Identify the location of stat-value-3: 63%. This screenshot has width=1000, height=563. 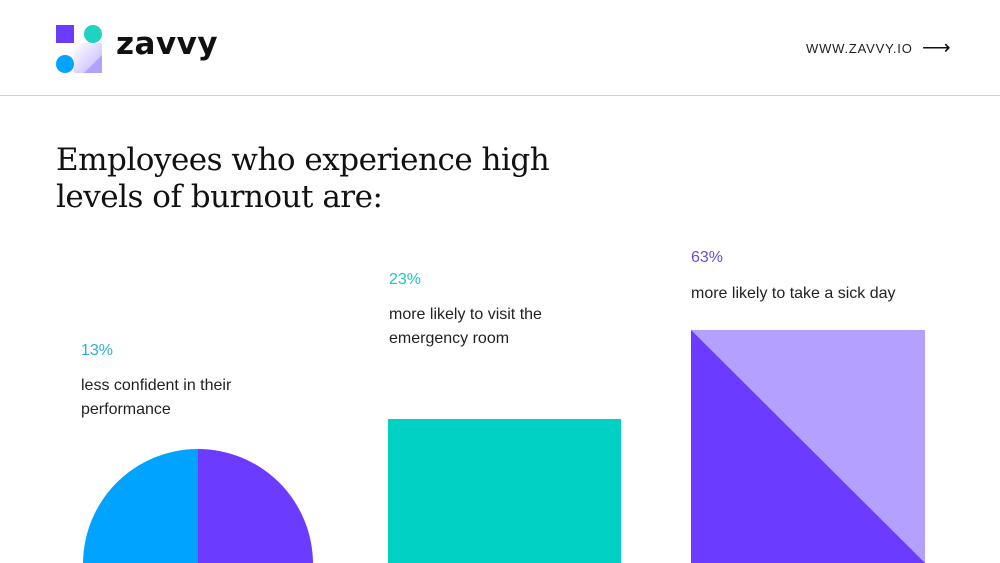
(707, 257).